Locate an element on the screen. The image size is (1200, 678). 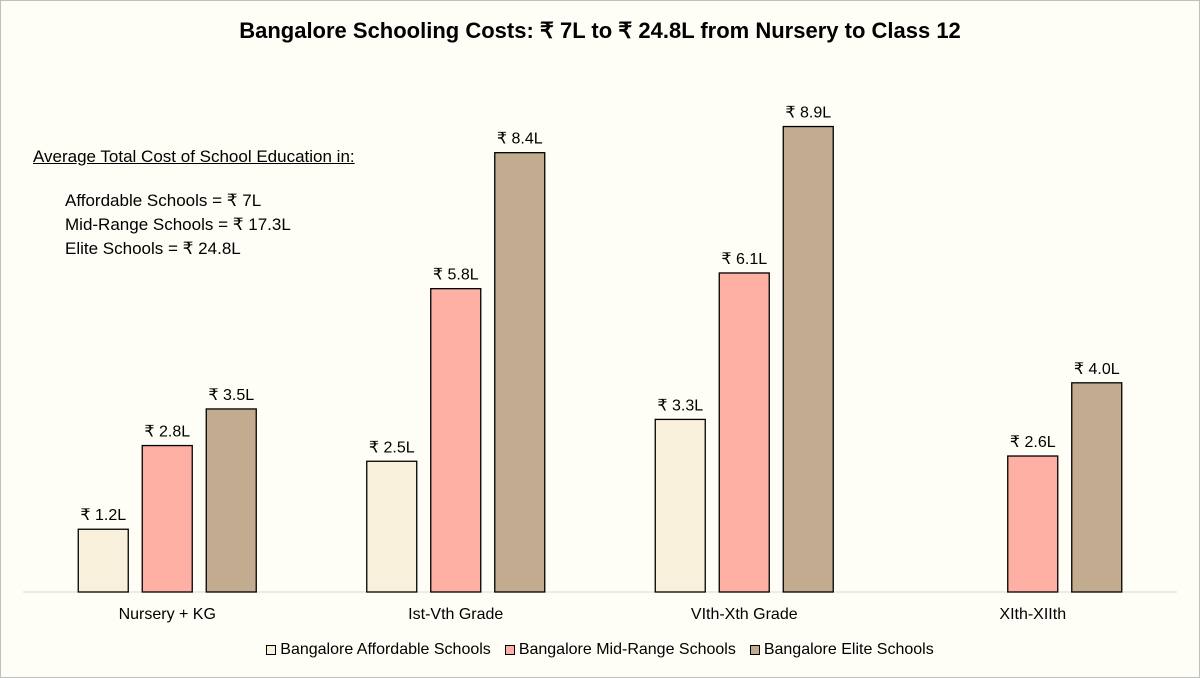
data-label-mid-range-1: ₹ 5.8L is located at coordinates (456, 275).